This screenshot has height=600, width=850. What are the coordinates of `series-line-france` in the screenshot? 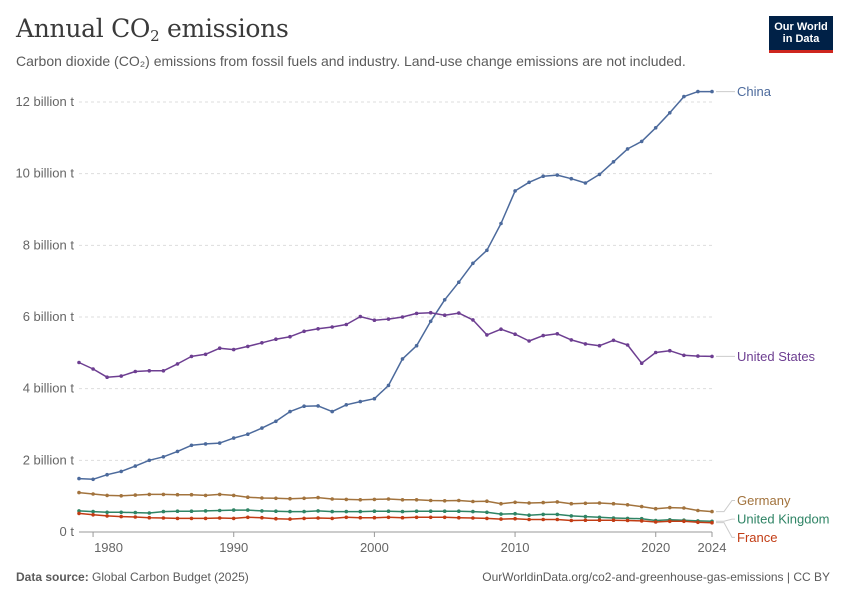 It's located at (395, 518).